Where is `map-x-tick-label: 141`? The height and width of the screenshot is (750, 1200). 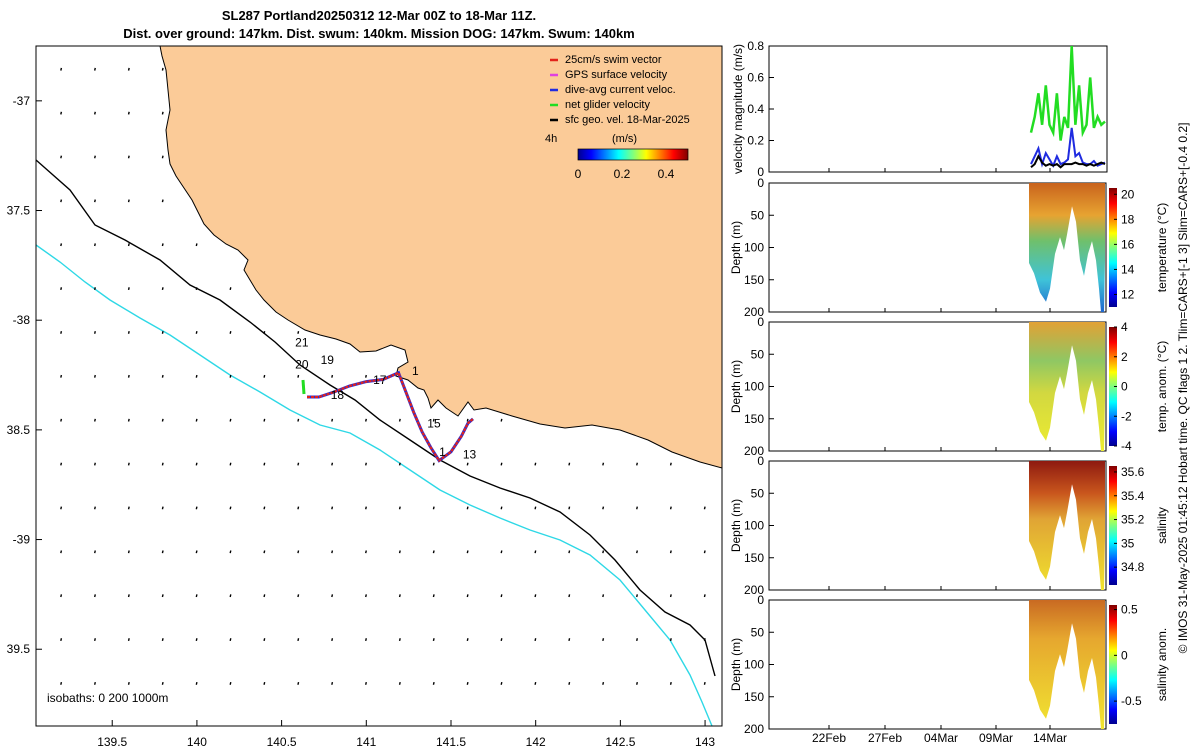
map-x-tick-label: 141 is located at coordinates (366, 742).